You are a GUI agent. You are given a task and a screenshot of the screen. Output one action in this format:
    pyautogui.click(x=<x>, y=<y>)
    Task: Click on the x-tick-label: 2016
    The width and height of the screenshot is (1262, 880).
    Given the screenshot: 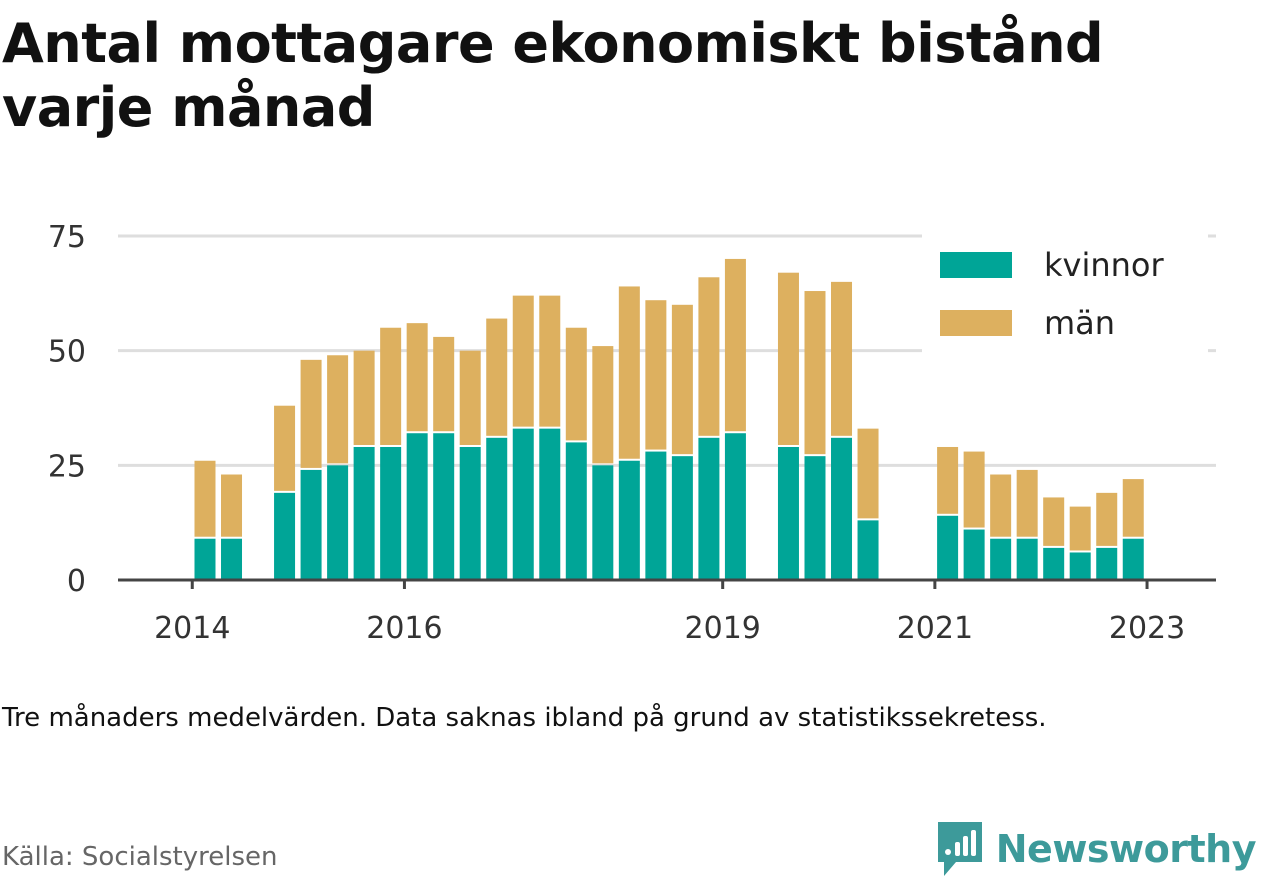 What is the action you would take?
    pyautogui.click(x=404, y=628)
    